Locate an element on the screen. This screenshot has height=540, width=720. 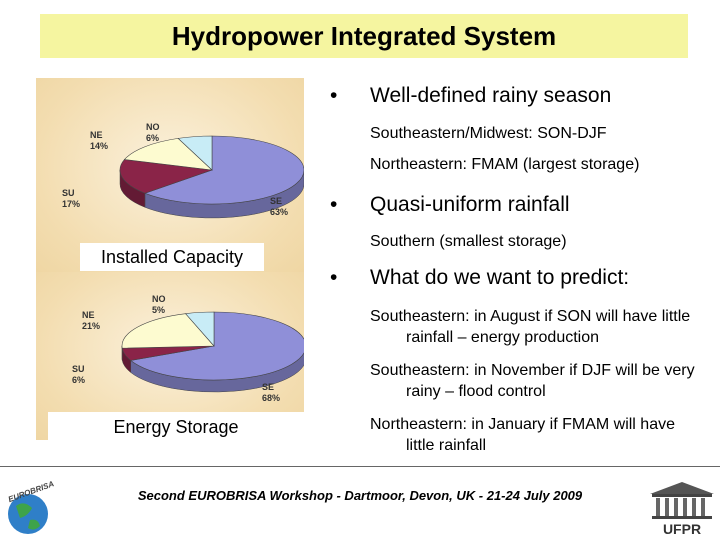
slide-title: Hydropower Integrated System is located at coordinates (364, 35).